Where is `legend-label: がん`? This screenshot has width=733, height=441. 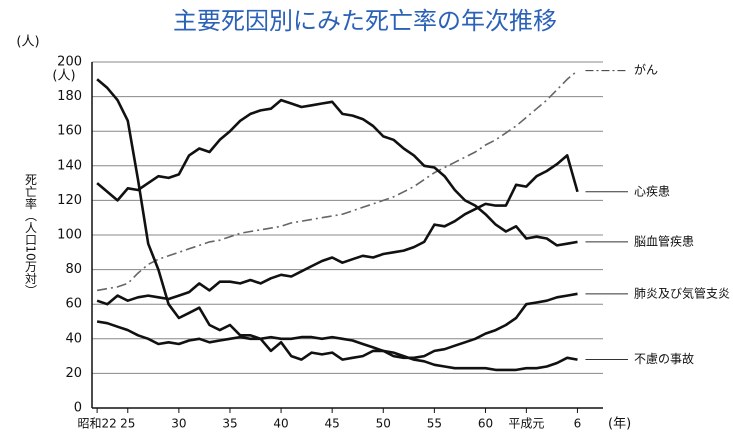
legend-label: がん is located at coordinates (646, 69).